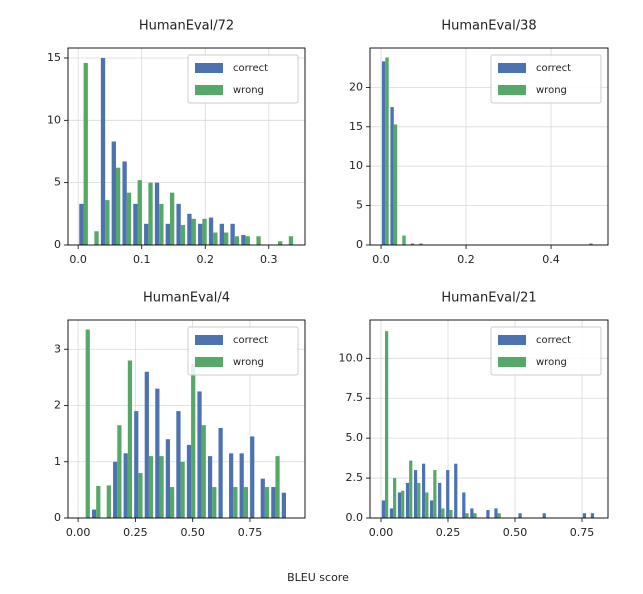 Image resolution: width=643 pixels, height=594 pixels. I want to click on y-tick-label: 10.0, so click(351, 357).